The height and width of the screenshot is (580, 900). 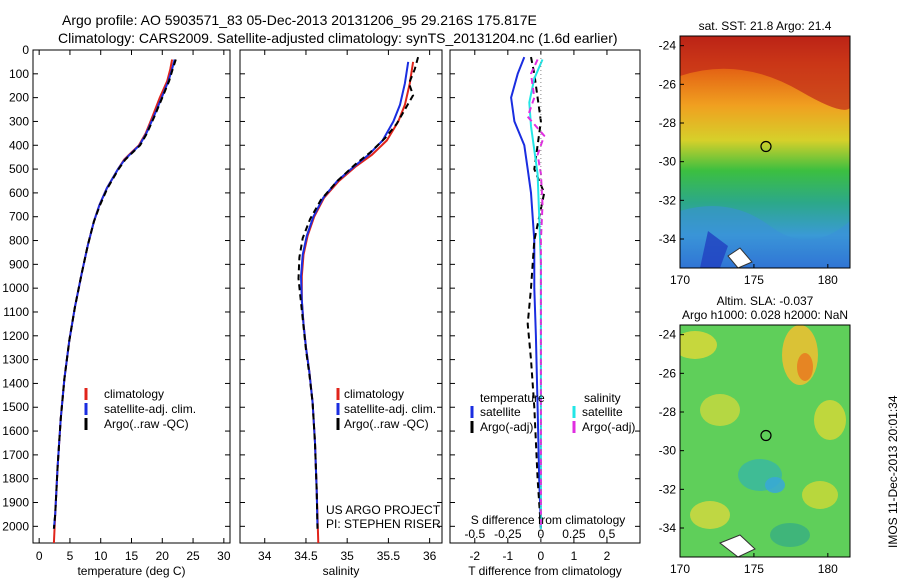 I want to click on y-tick-label: 900, so click(x=19, y=264).